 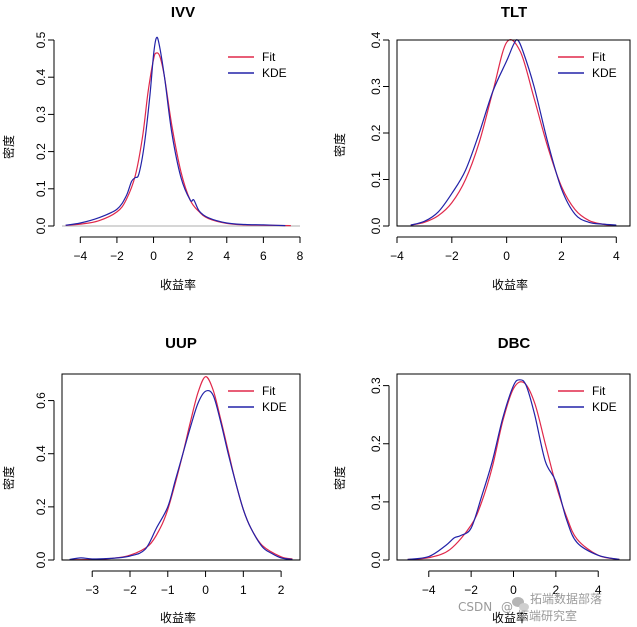 I want to click on x-tick-label: 1, so click(x=243, y=590).